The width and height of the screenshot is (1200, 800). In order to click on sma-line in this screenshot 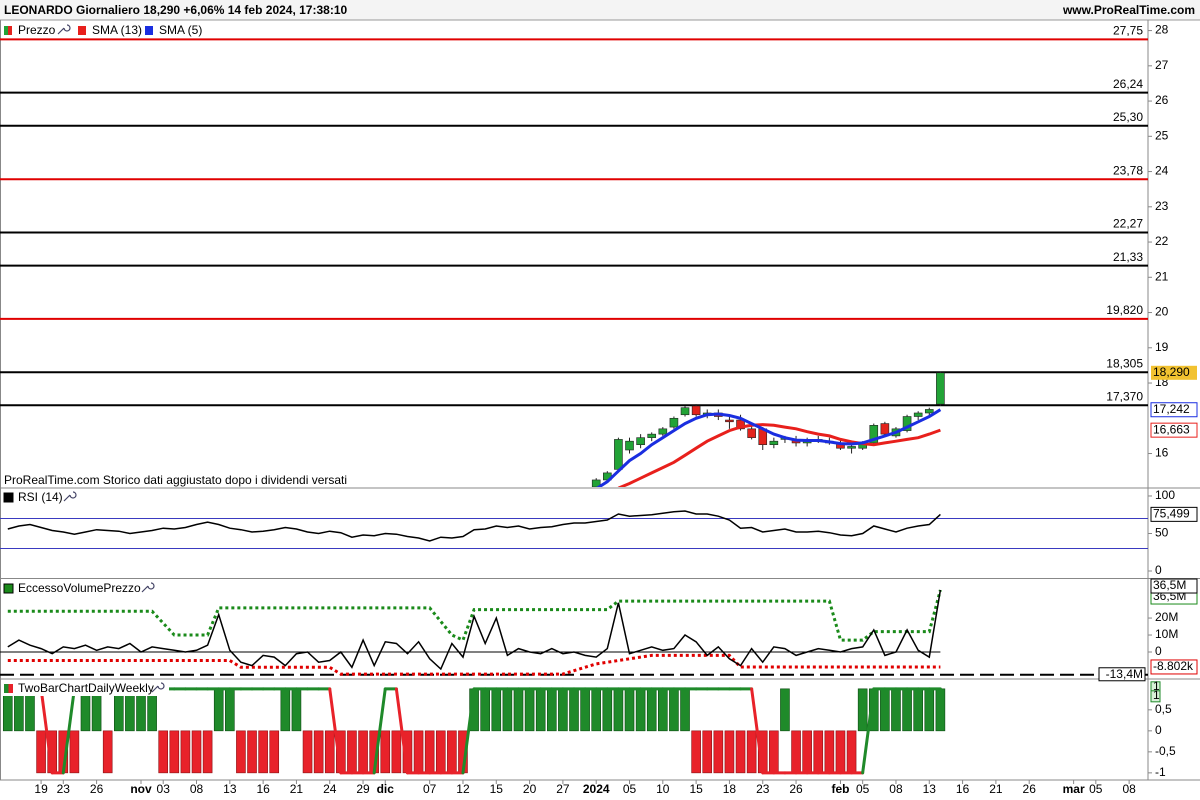, I will do `click(779, 455)`.